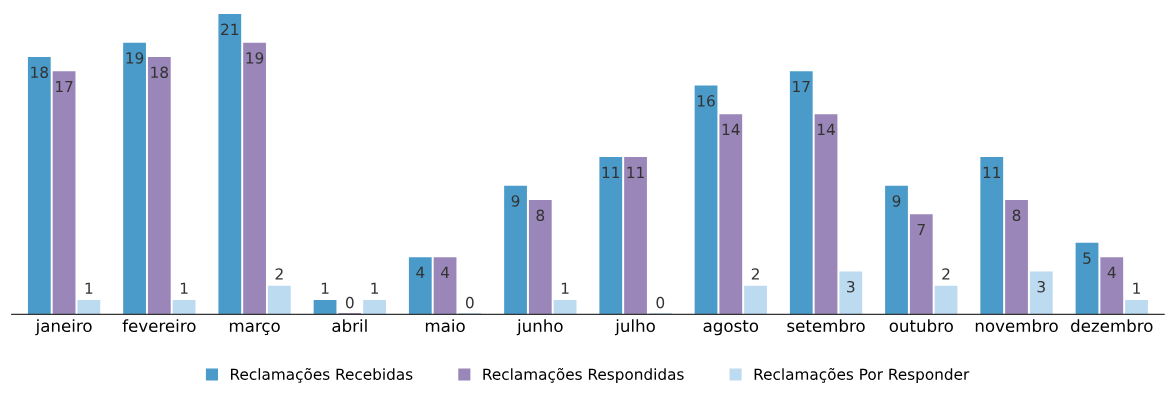  What do you see at coordinates (583, 375) in the screenshot?
I see `legend-label: Reclamações Respondidas` at bounding box center [583, 375].